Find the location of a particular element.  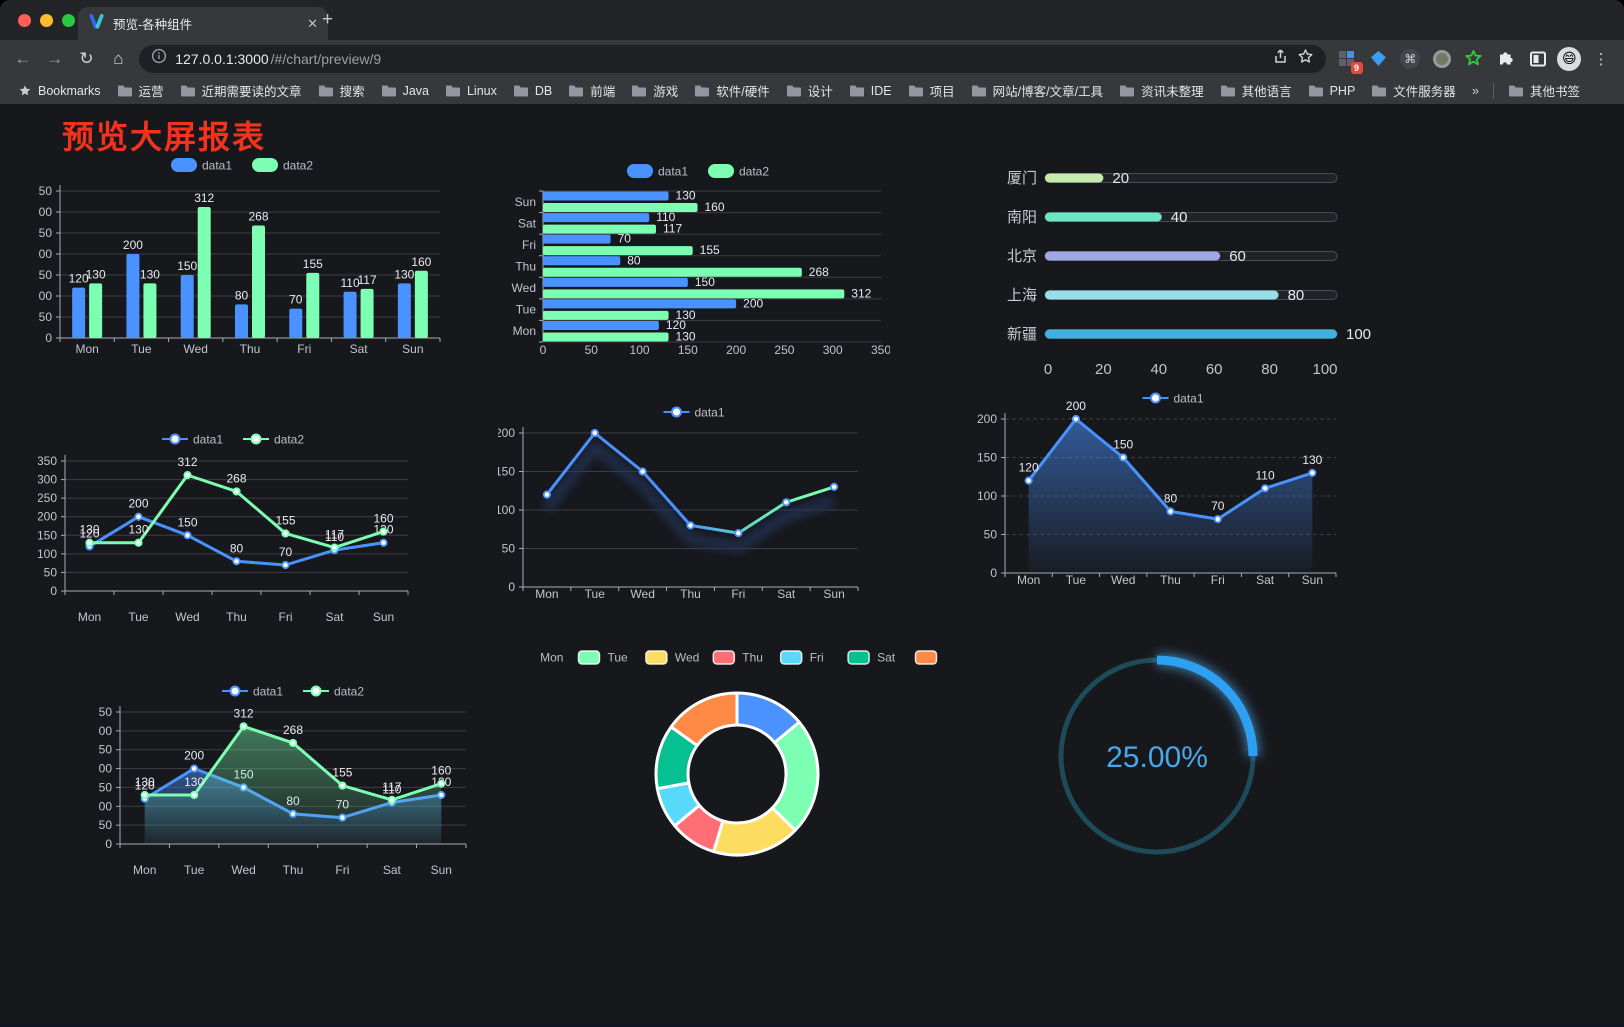

bookmark-folder-item: 搜索 is located at coordinates (341, 91).